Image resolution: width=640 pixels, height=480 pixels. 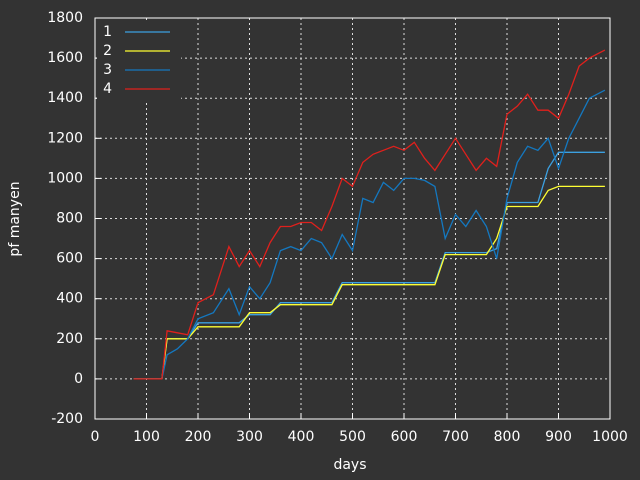 What do you see at coordinates (610, 437) in the screenshot?
I see `x-tick-label: 1000` at bounding box center [610, 437].